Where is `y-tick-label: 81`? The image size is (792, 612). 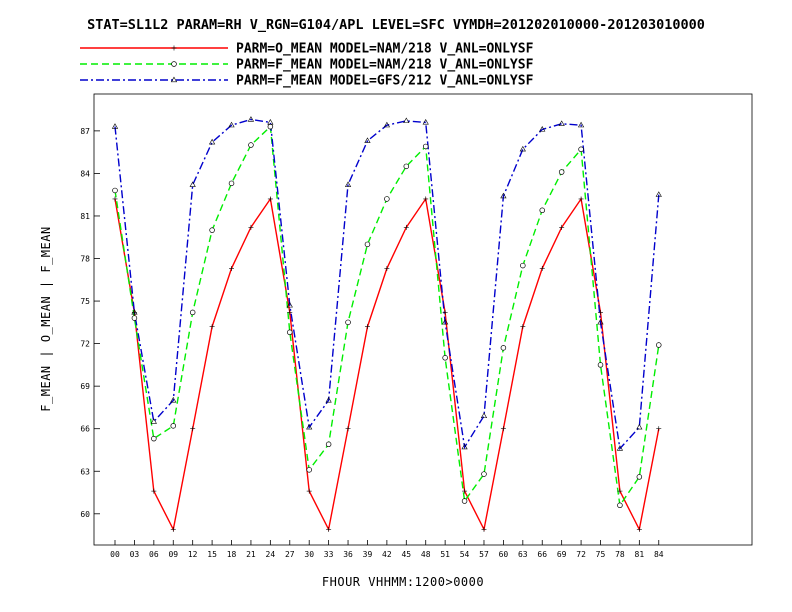
y-tick-label: 81 is located at coordinates (85, 216).